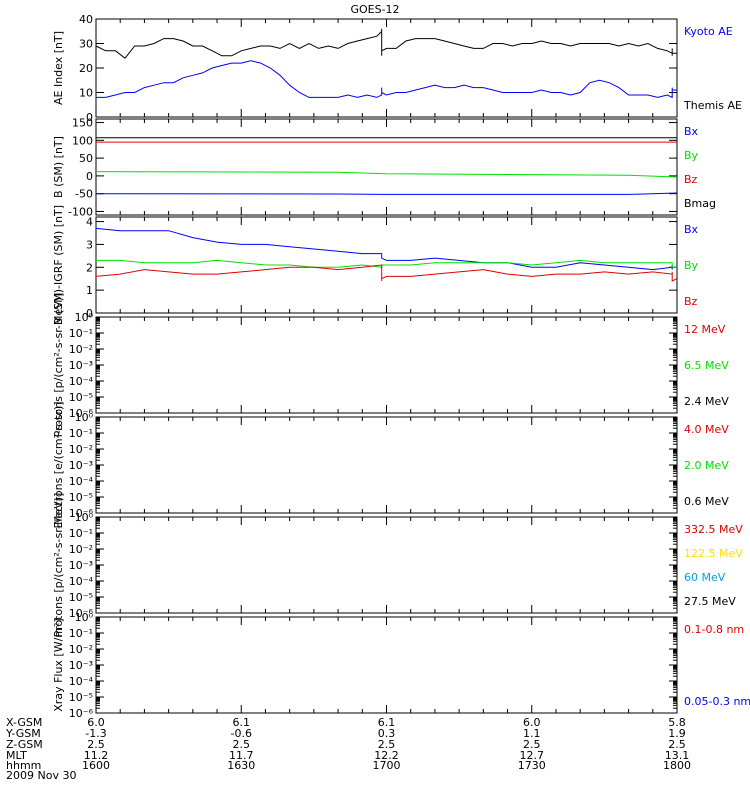 The width and height of the screenshot is (750, 800). Describe the element at coordinates (706, 501) in the screenshot. I see `legend-entry: 0.6 MeV` at that location.